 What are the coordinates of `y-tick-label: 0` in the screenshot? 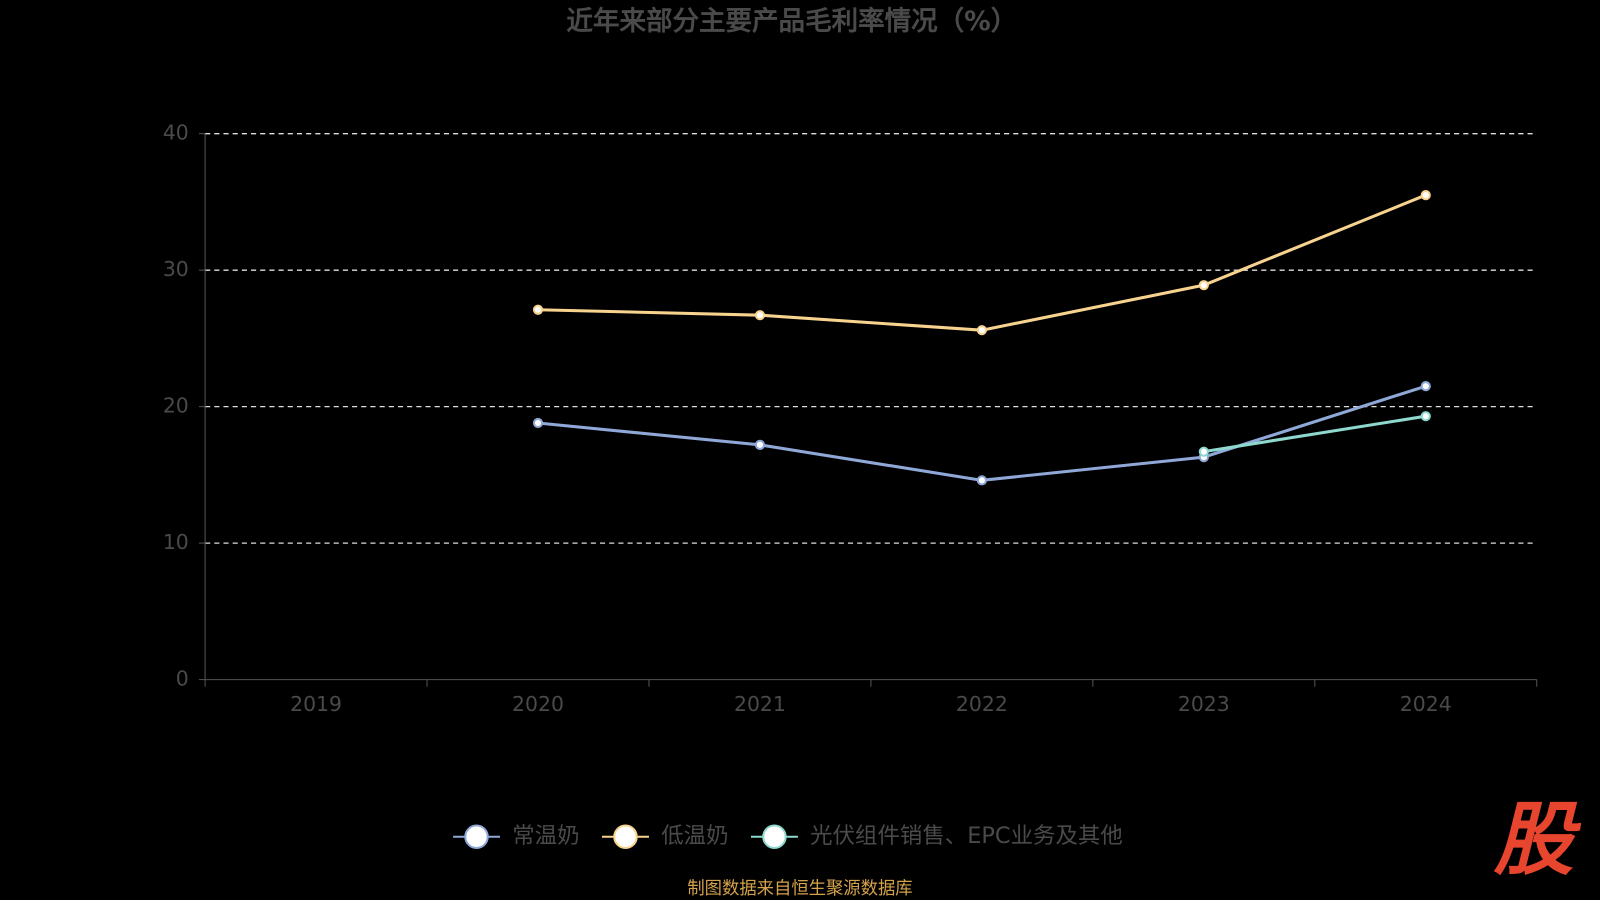 It's located at (182, 679).